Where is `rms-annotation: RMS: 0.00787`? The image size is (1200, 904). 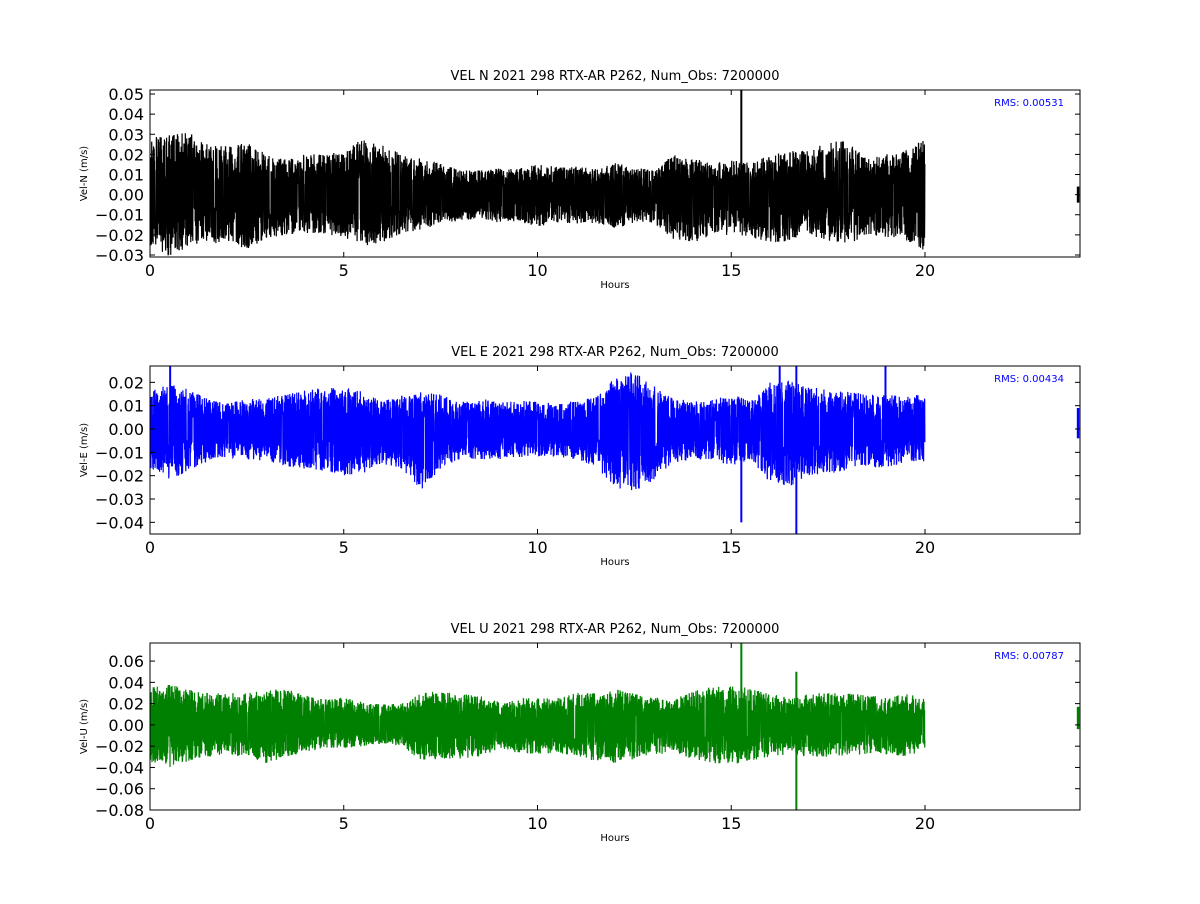 rms-annotation: RMS: 0.00787 is located at coordinates (1029, 656).